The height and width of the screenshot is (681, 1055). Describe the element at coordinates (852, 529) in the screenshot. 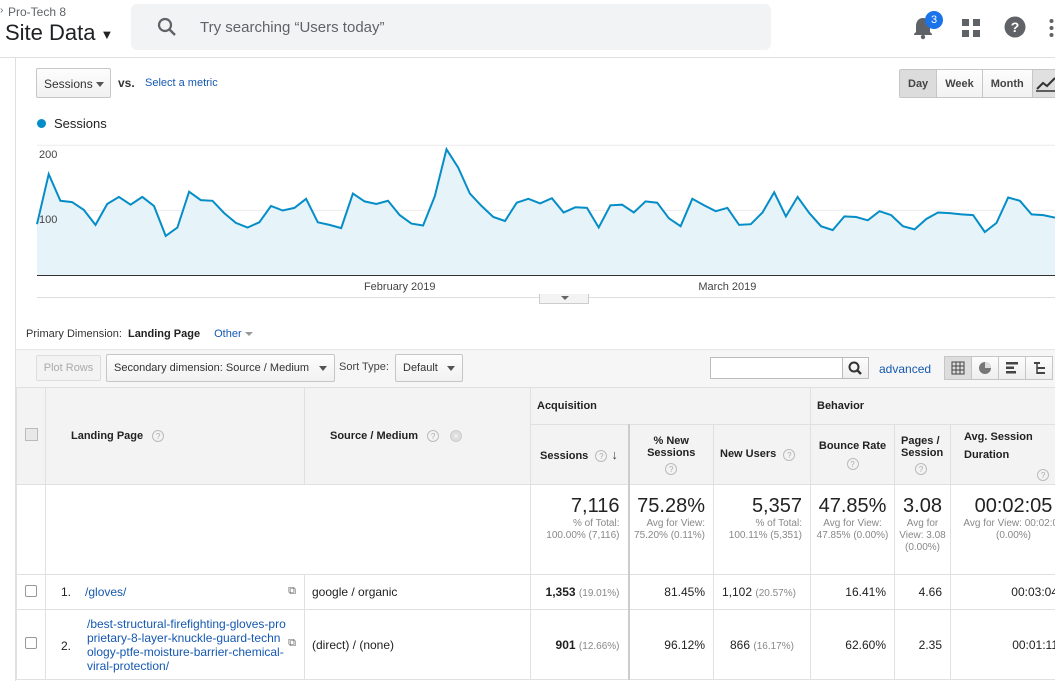

I see `total-bounce-rate: 47.85% Avg for View: 47.85% (0.00%)` at that location.